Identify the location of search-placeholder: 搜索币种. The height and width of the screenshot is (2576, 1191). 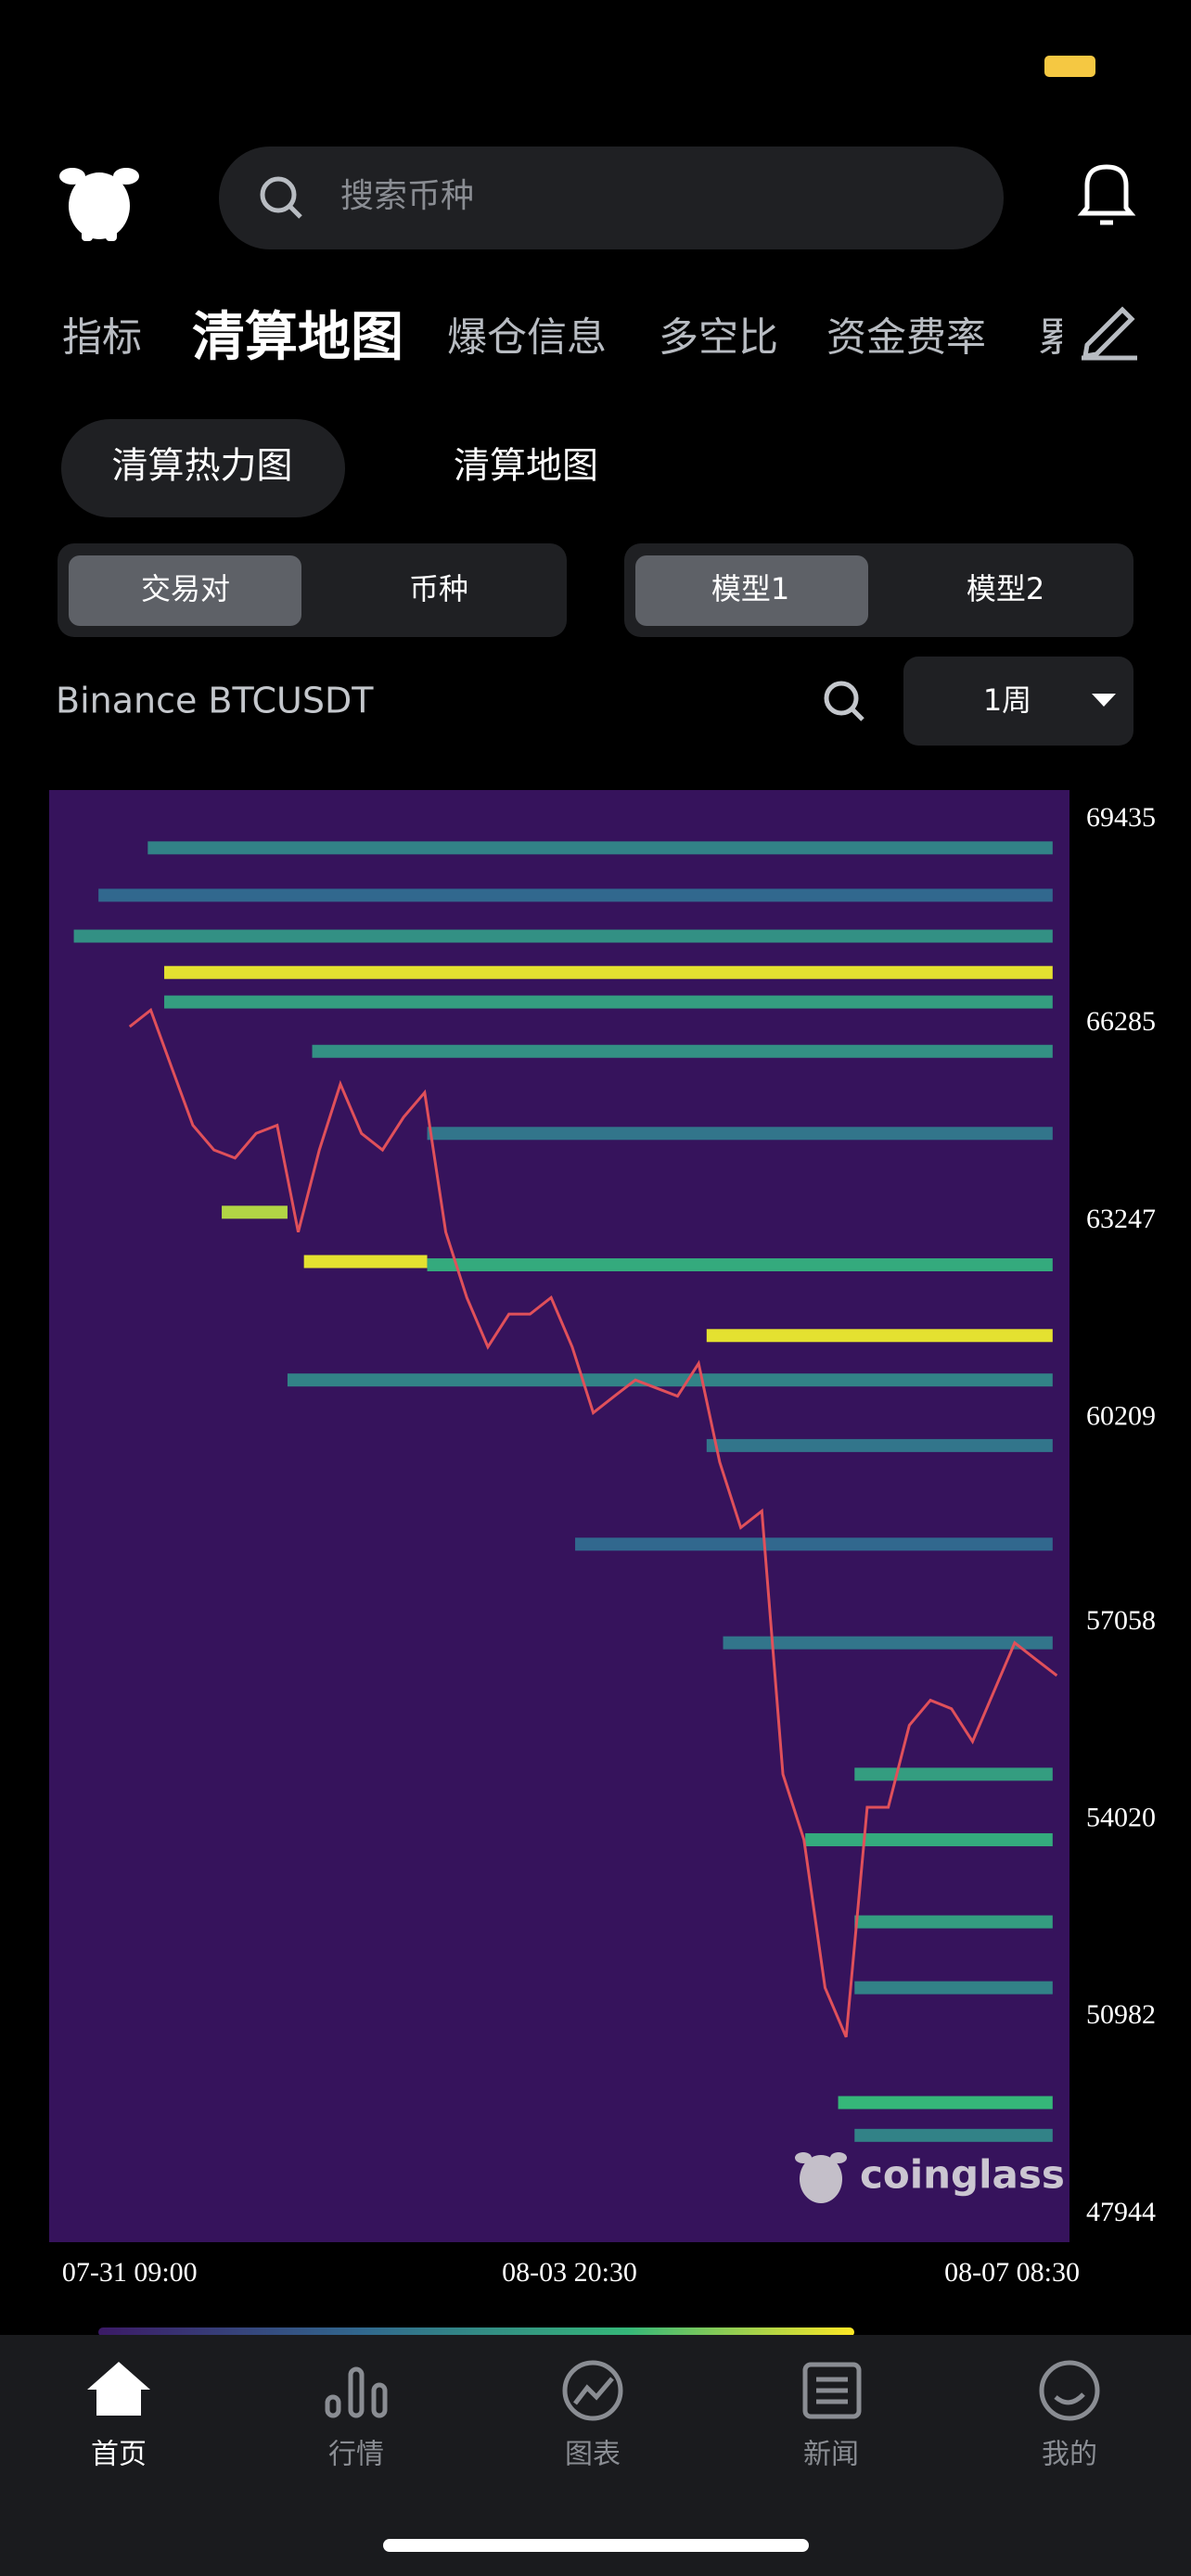
(407, 196).